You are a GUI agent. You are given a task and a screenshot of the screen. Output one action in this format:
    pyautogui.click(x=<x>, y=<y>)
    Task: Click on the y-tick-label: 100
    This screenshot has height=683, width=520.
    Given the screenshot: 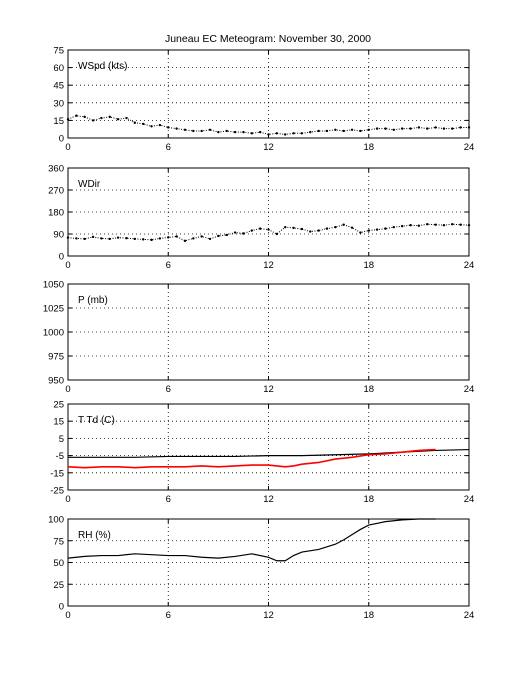 What is the action you would take?
    pyautogui.click(x=56, y=520)
    